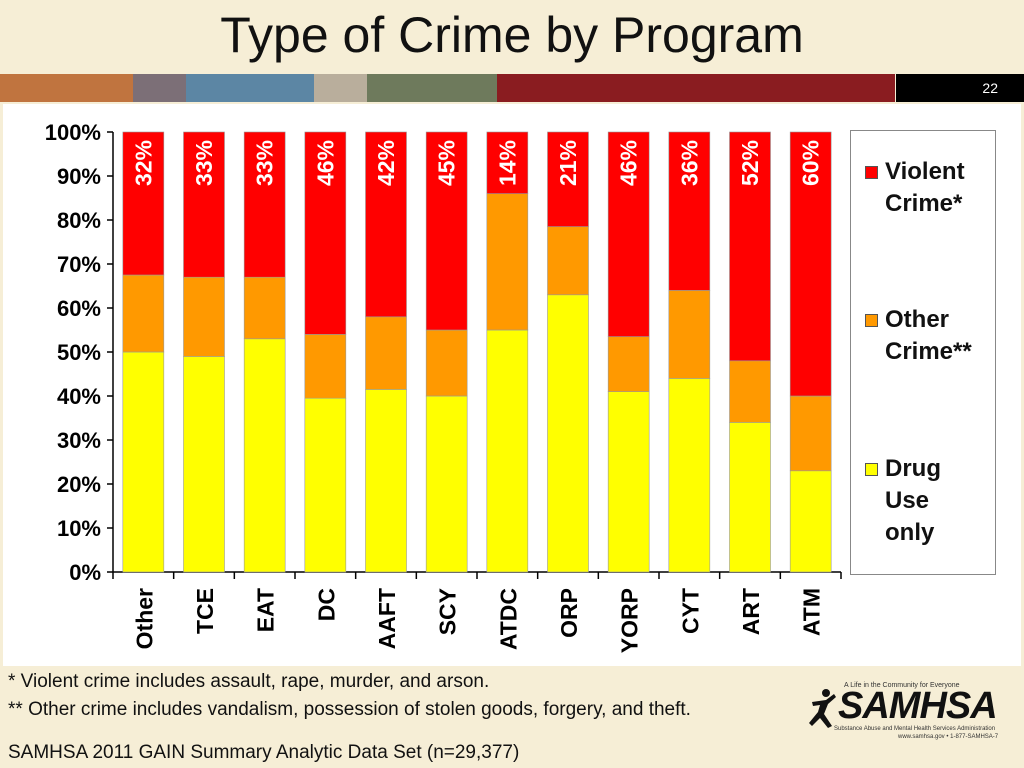 This screenshot has width=1024, height=768. What do you see at coordinates (386, 163) in the screenshot?
I see `data-label: 42%` at bounding box center [386, 163].